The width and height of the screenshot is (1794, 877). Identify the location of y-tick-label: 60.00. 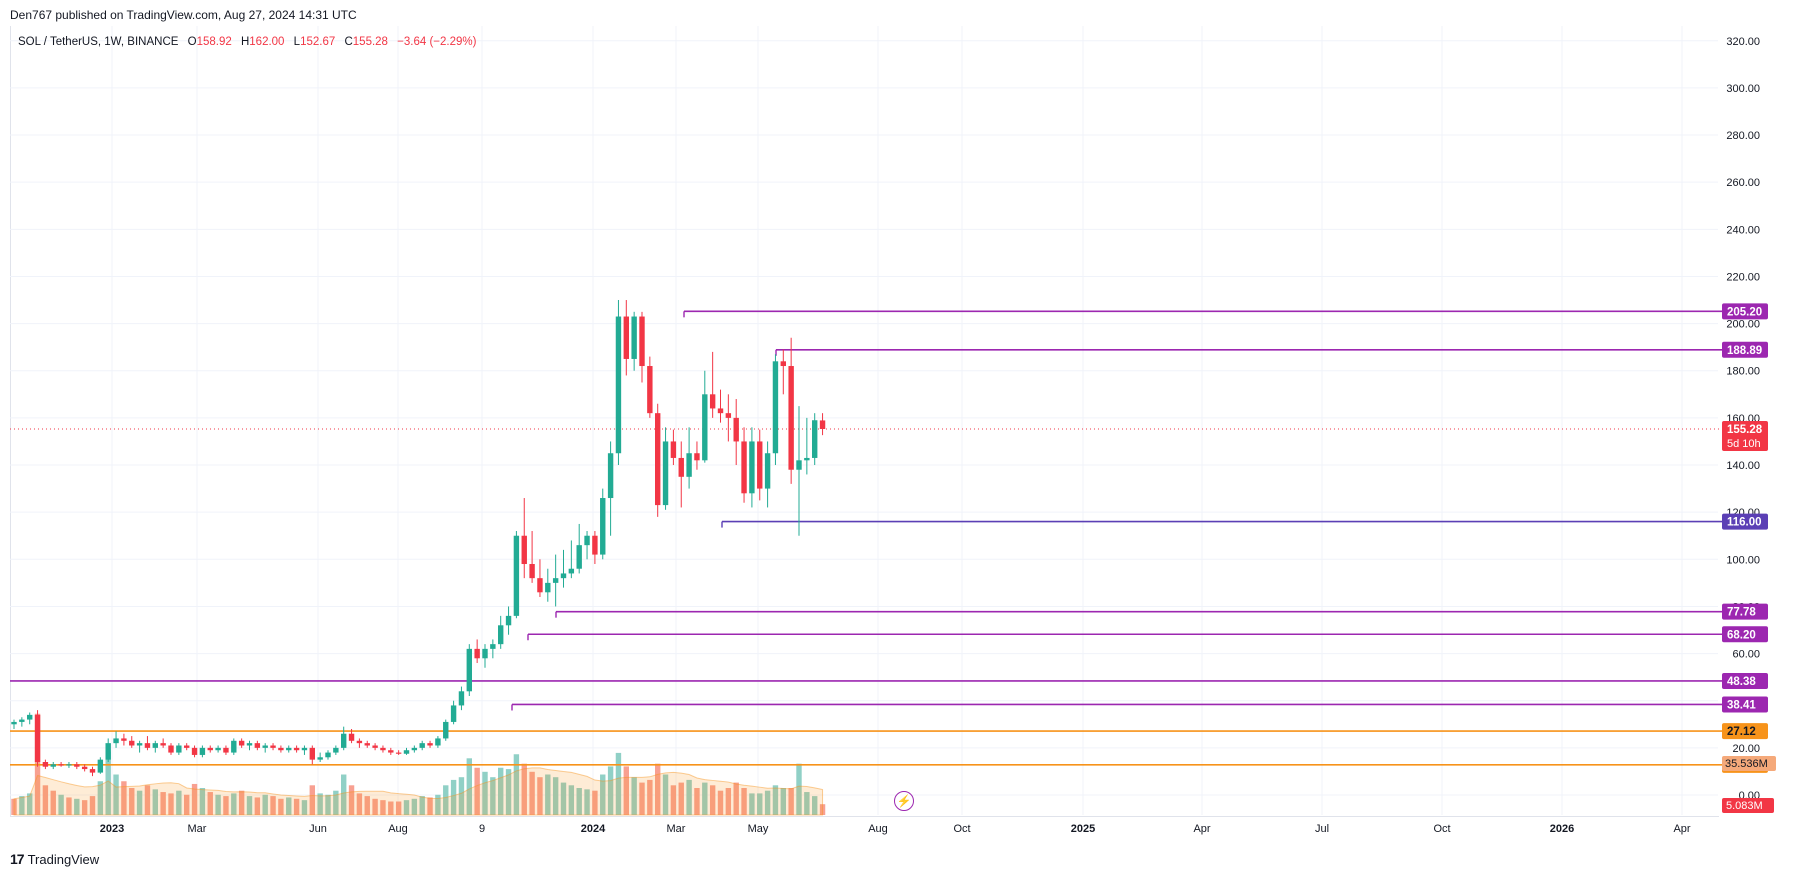
(1746, 655).